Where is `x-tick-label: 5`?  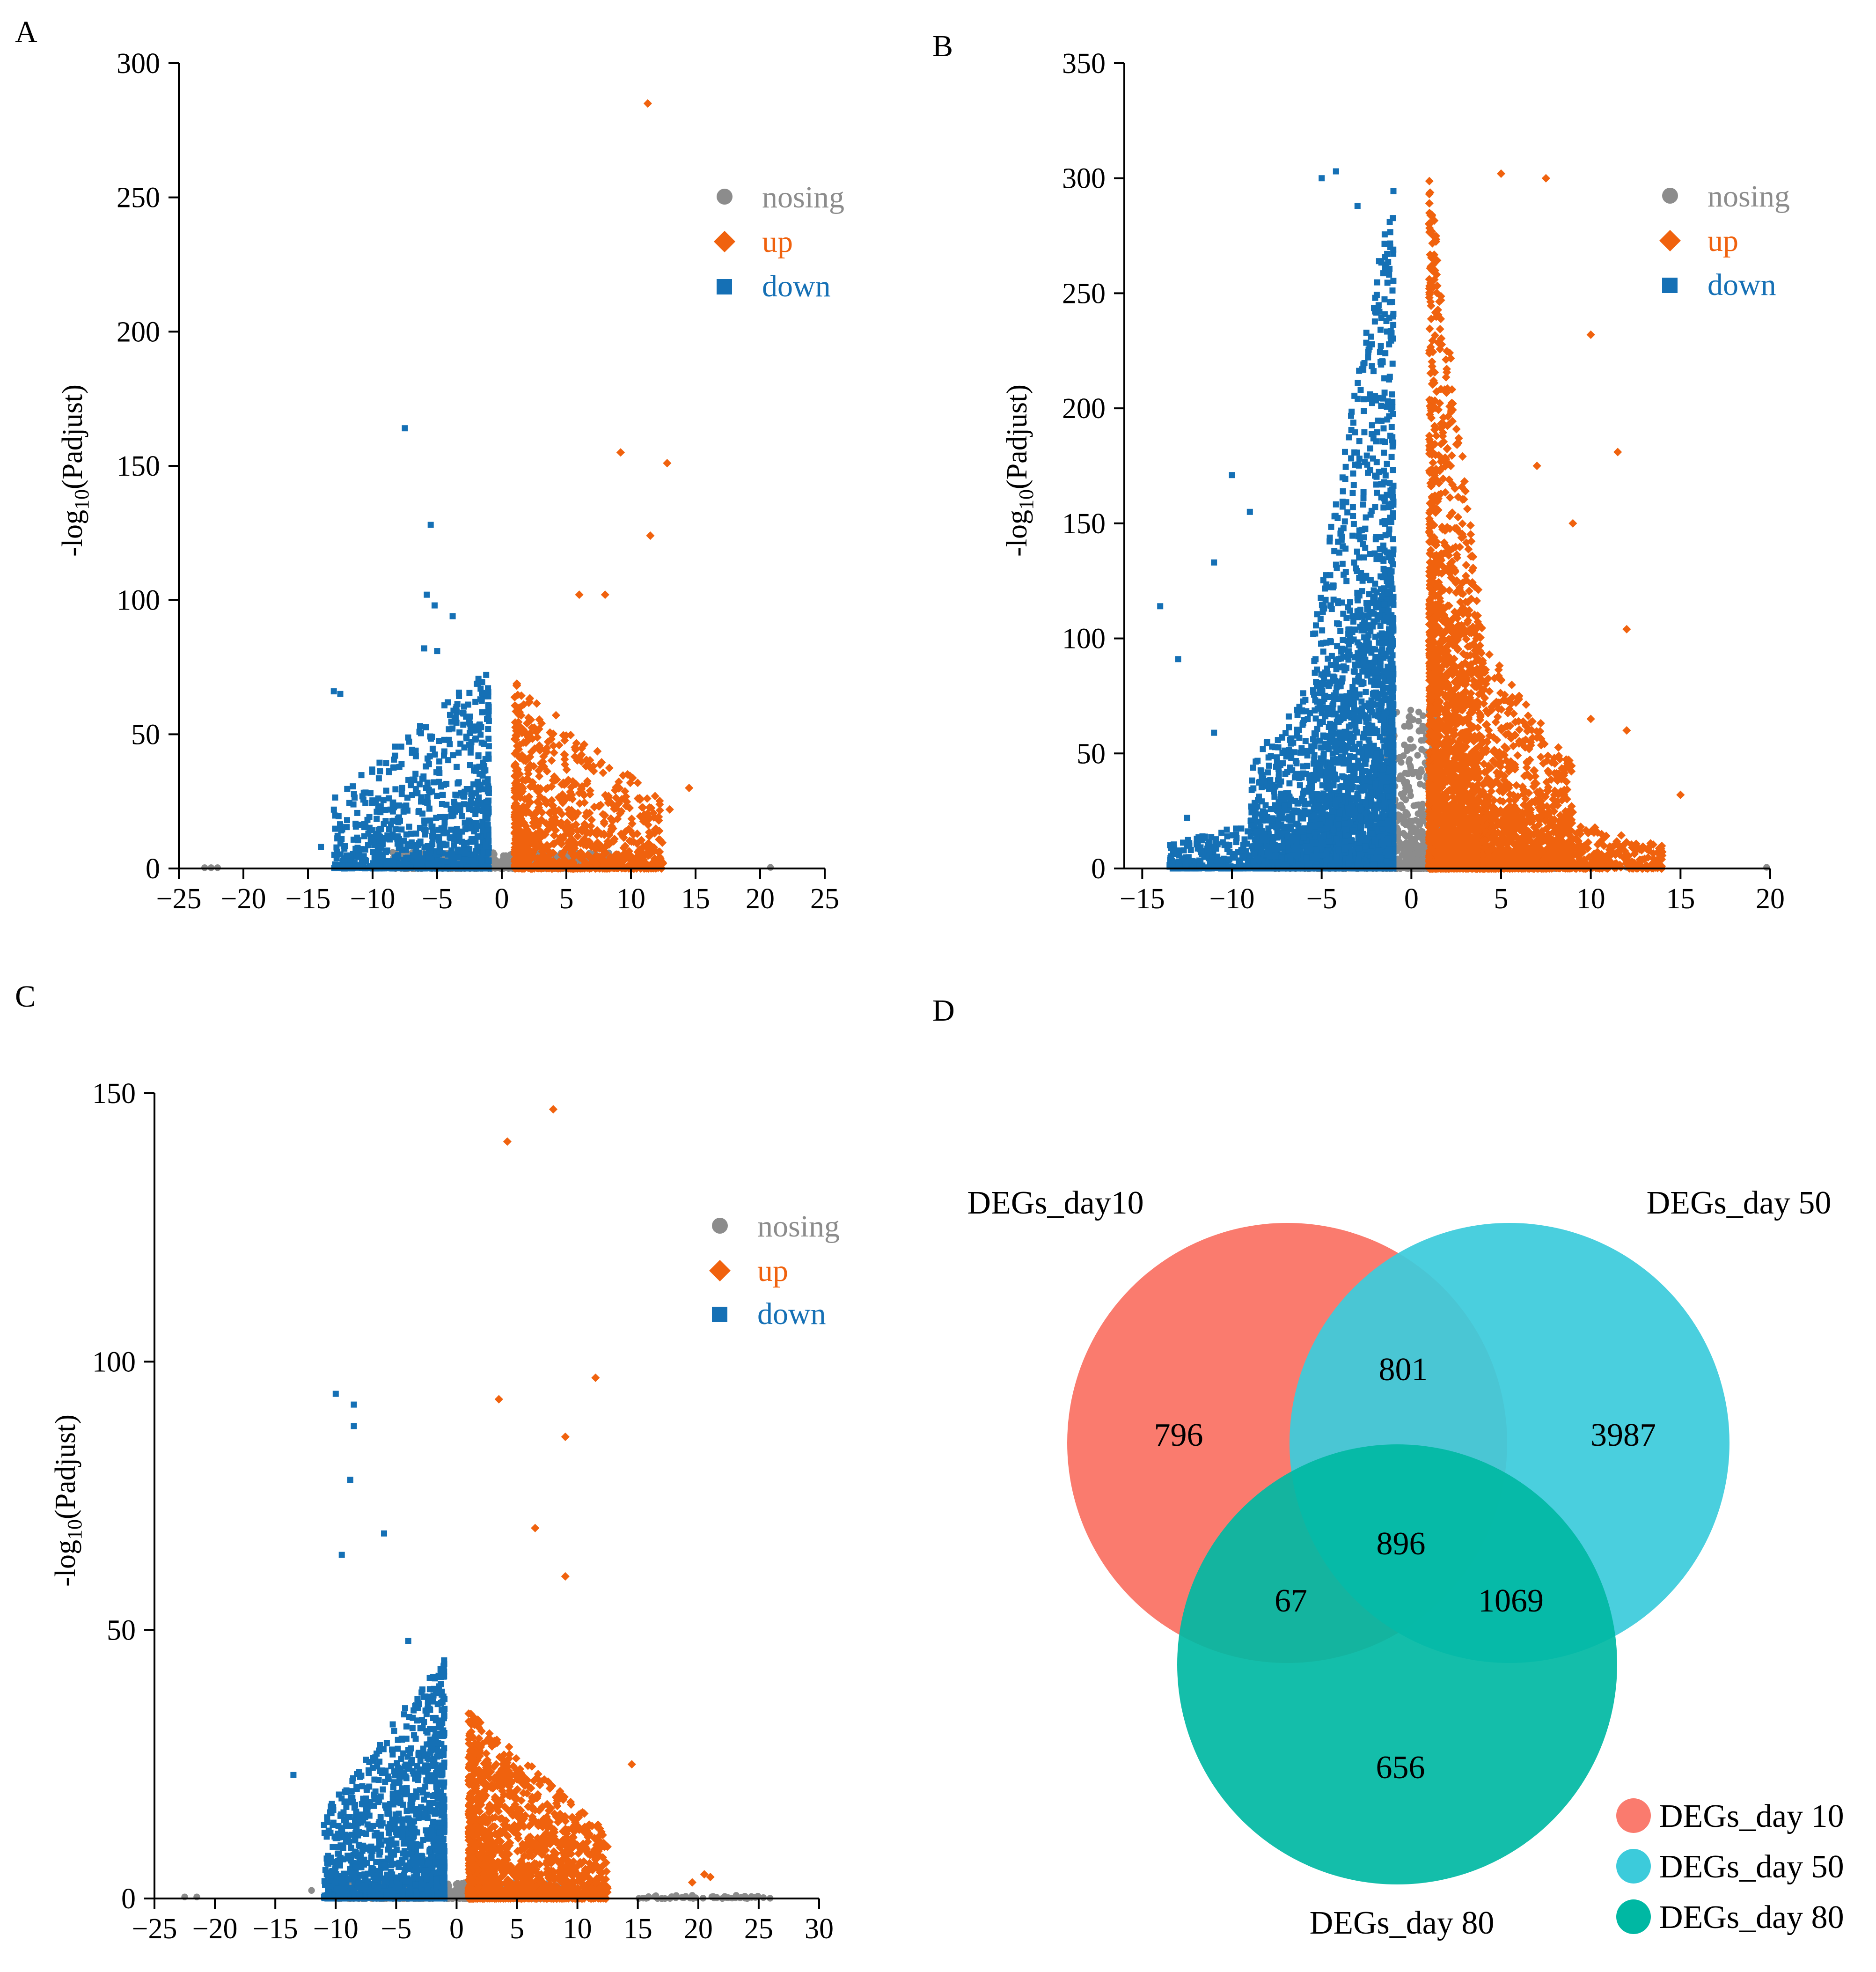 x-tick-label: 5 is located at coordinates (566, 899).